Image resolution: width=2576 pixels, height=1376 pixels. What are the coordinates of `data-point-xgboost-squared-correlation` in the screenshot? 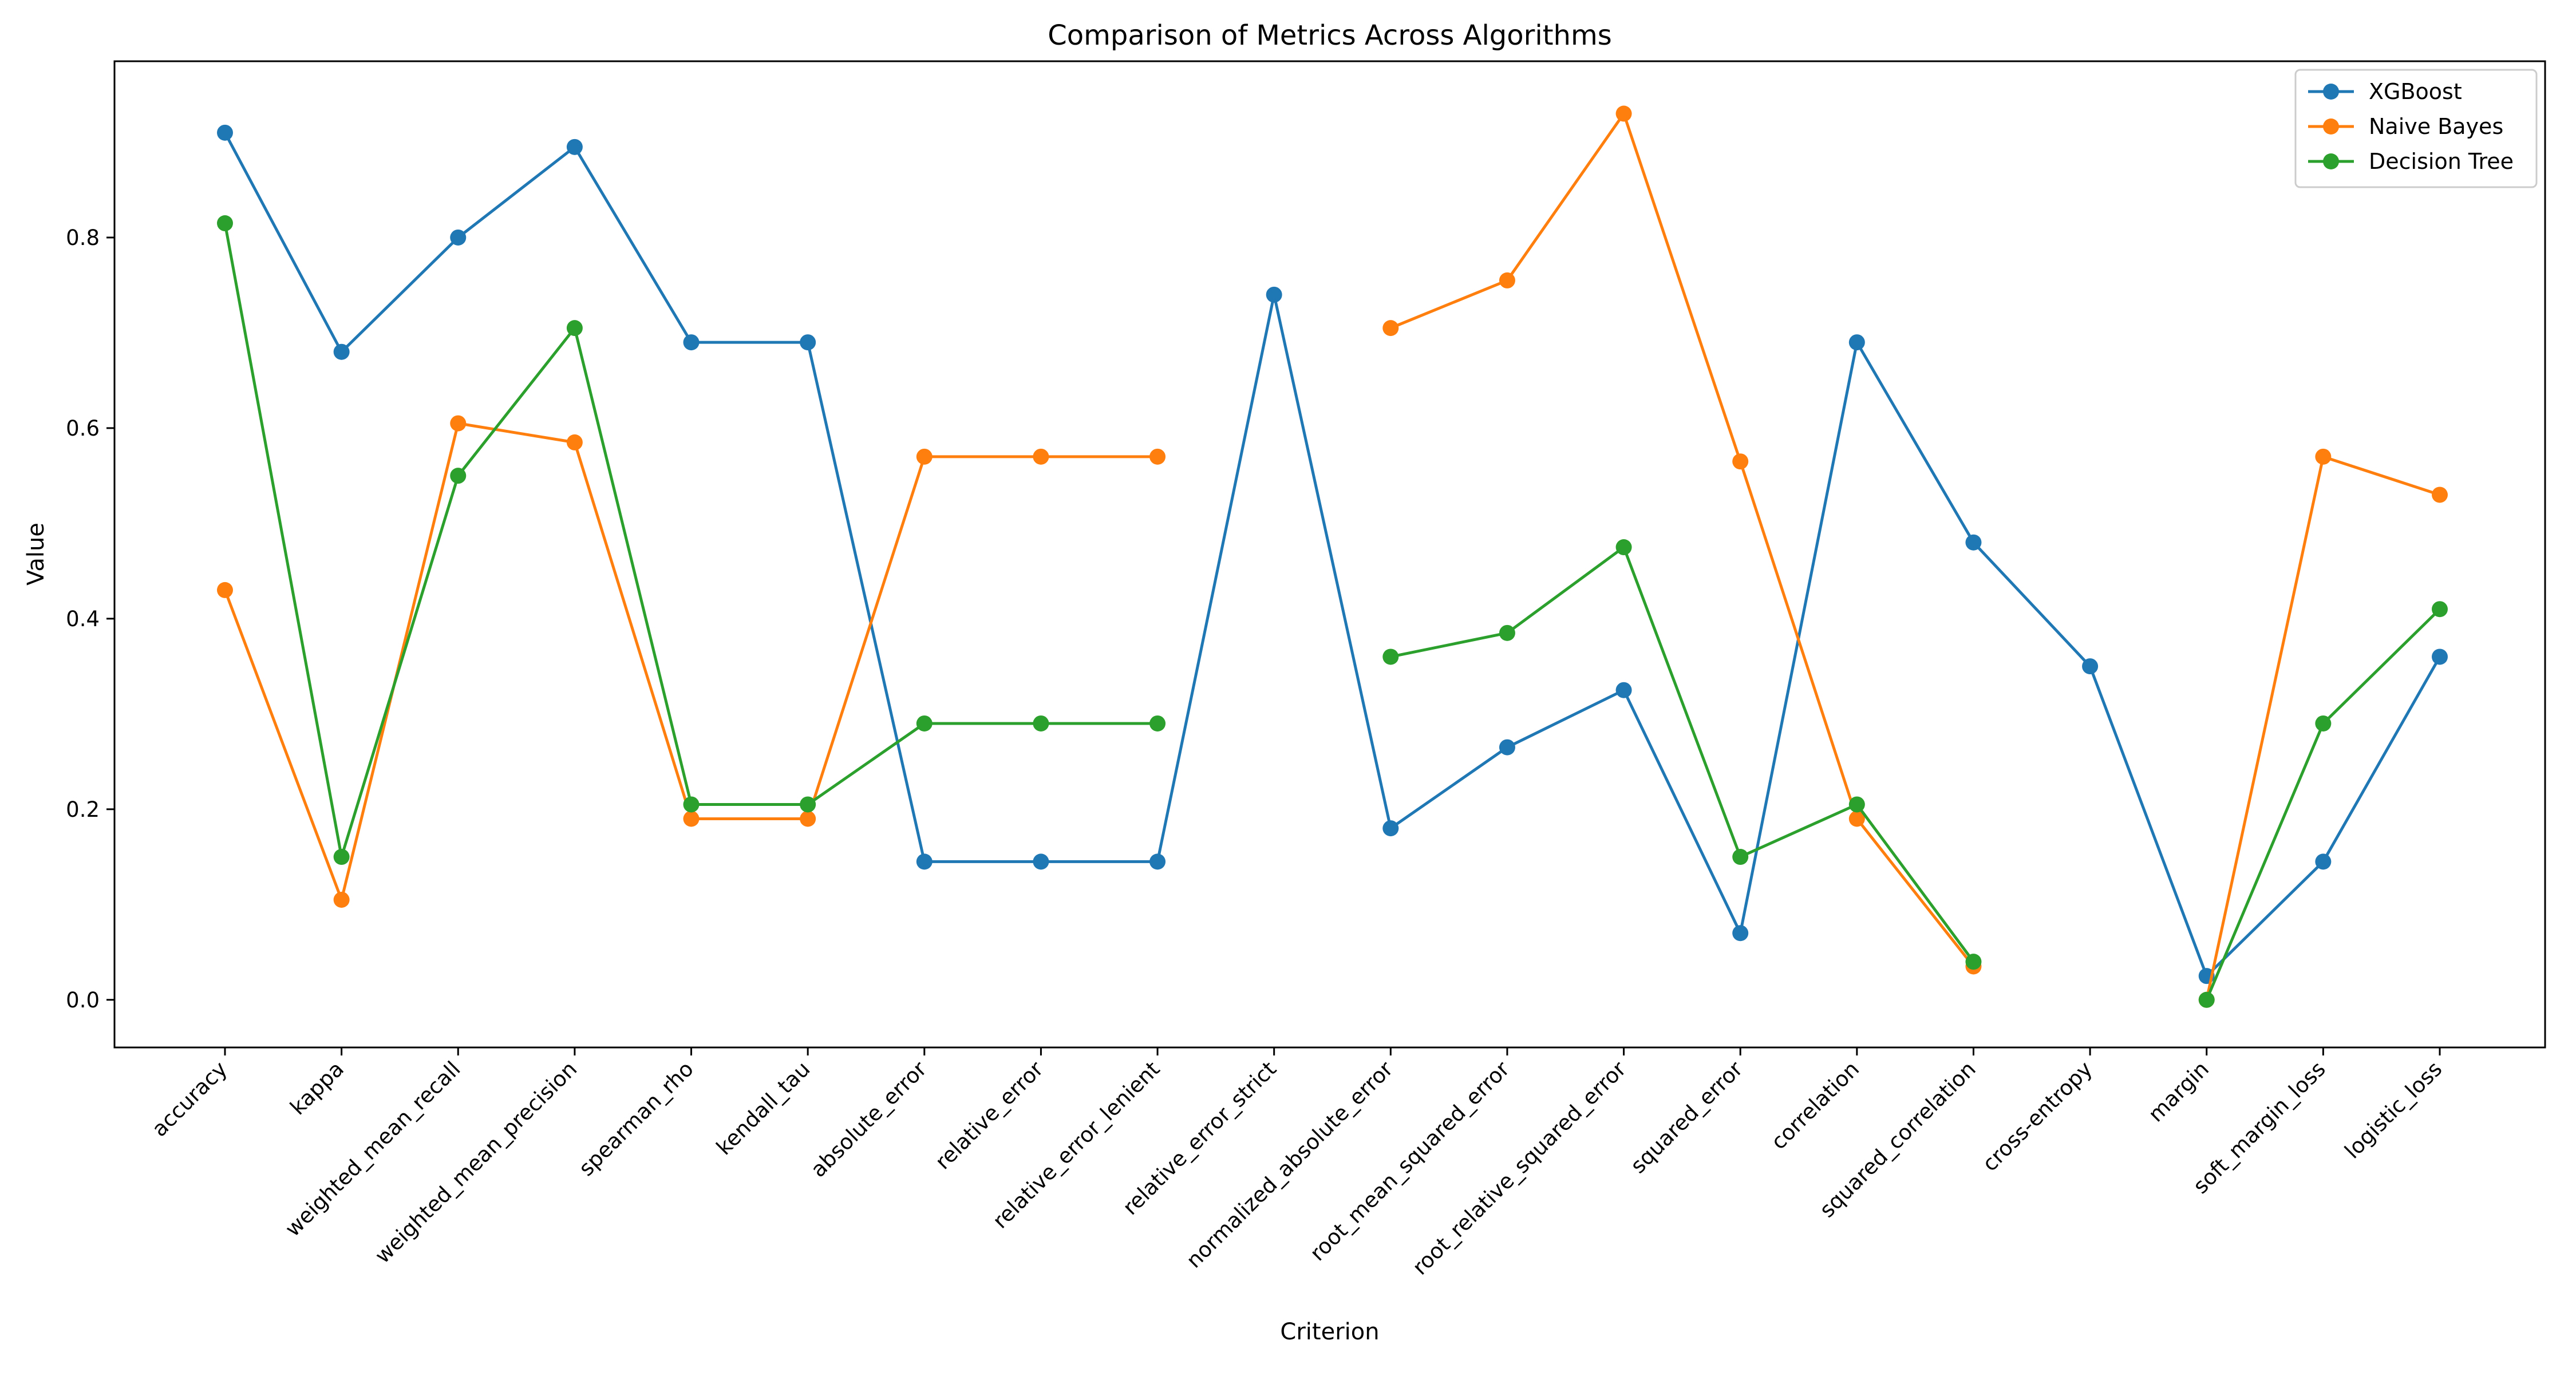 It's located at (1973, 543).